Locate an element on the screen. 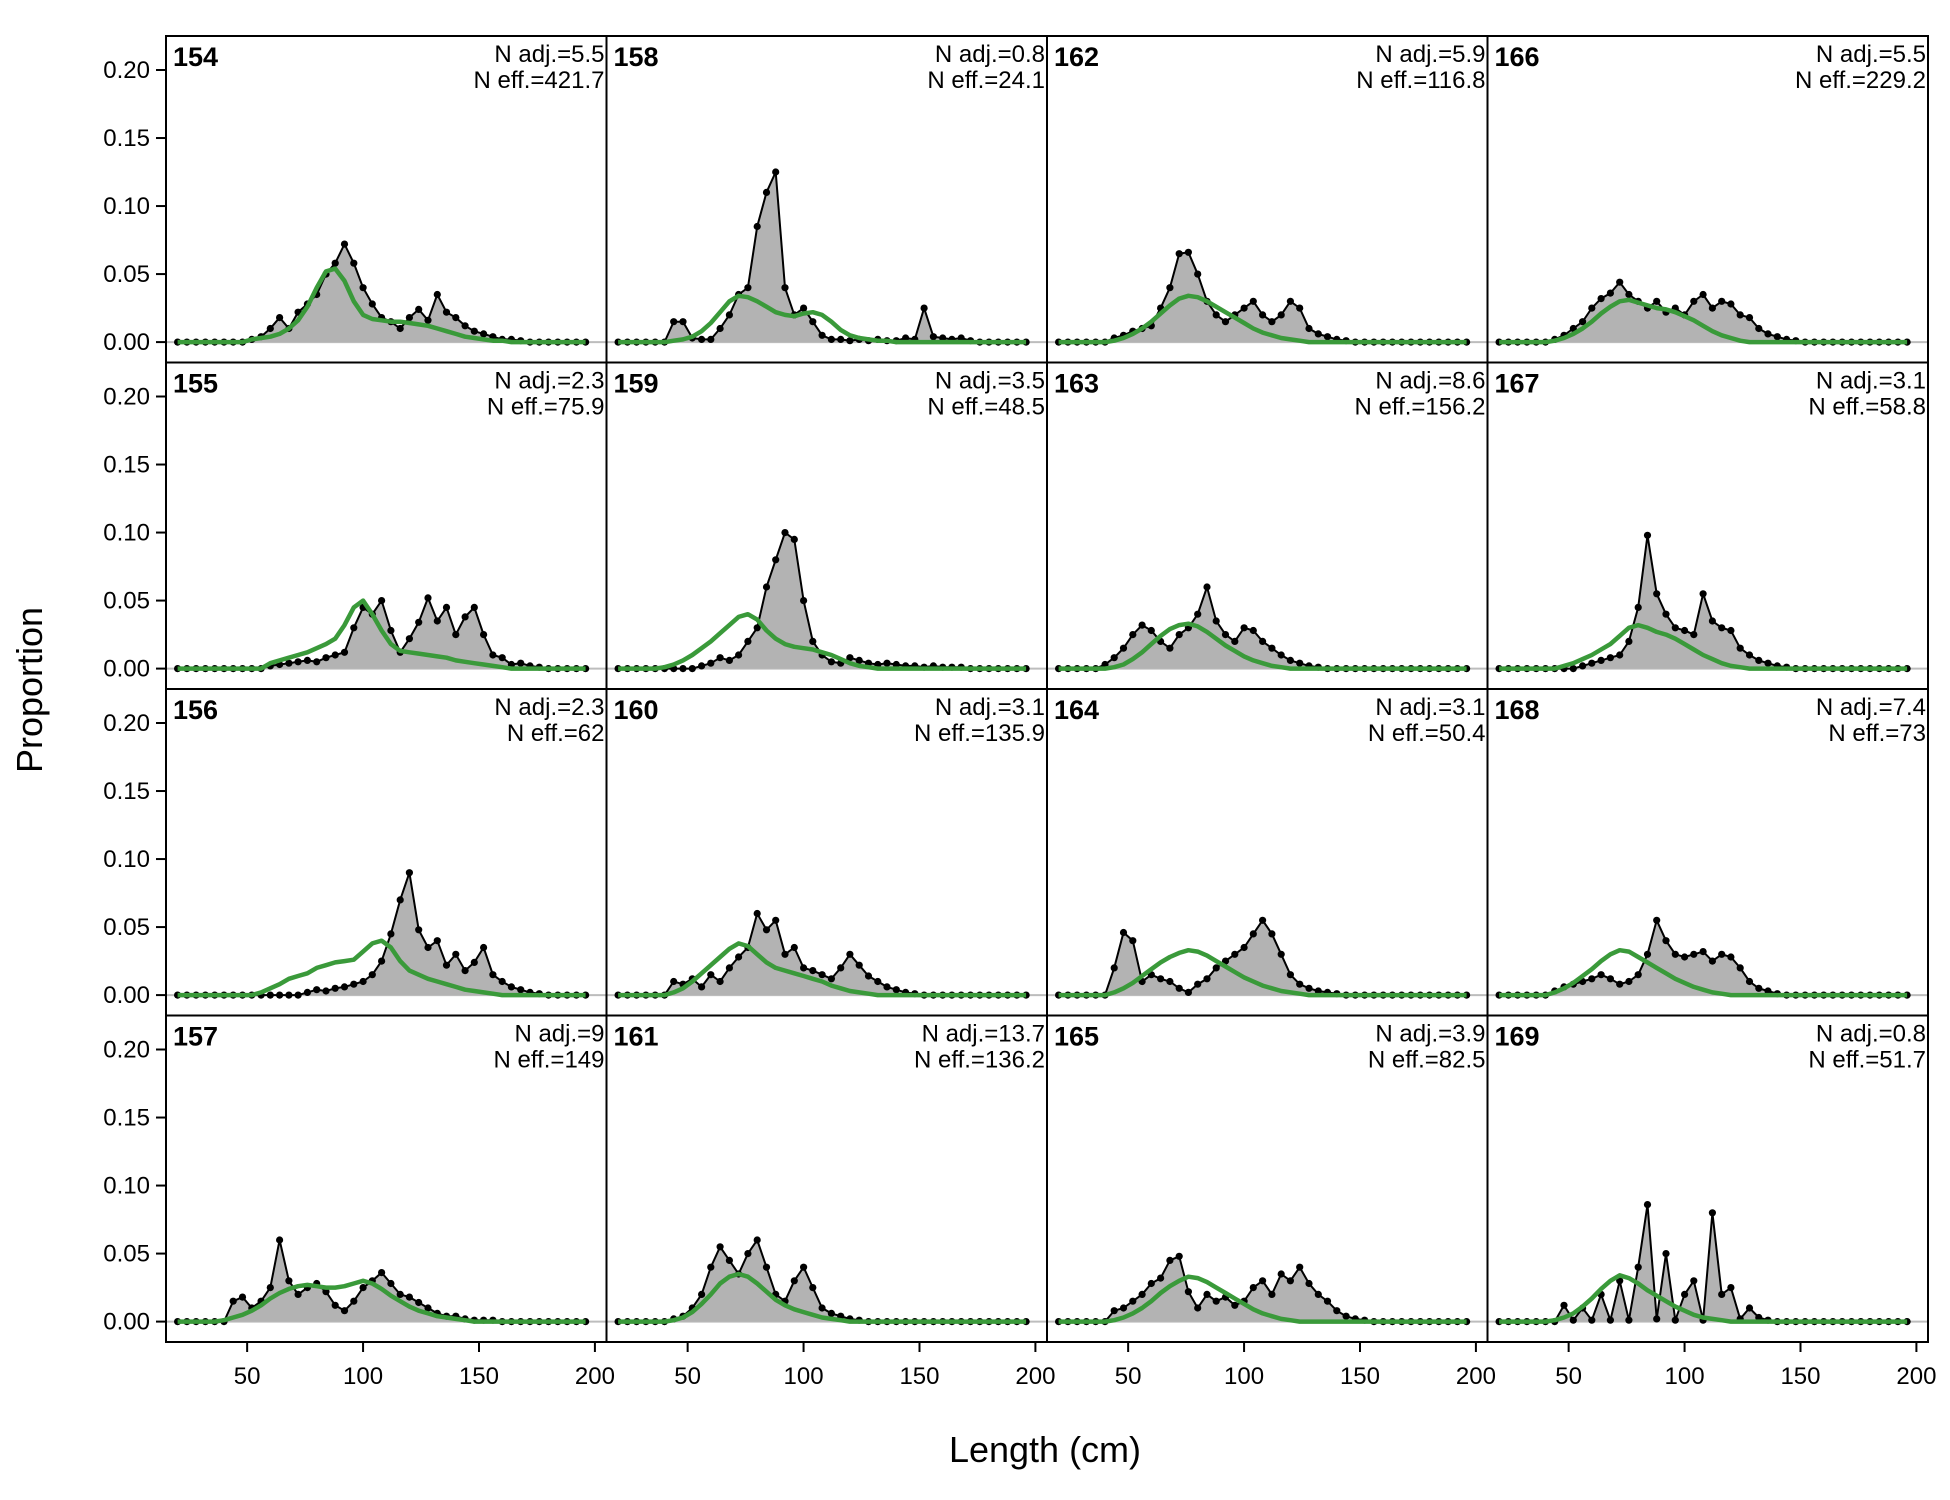  panel-label: 162 is located at coordinates (1076, 57).